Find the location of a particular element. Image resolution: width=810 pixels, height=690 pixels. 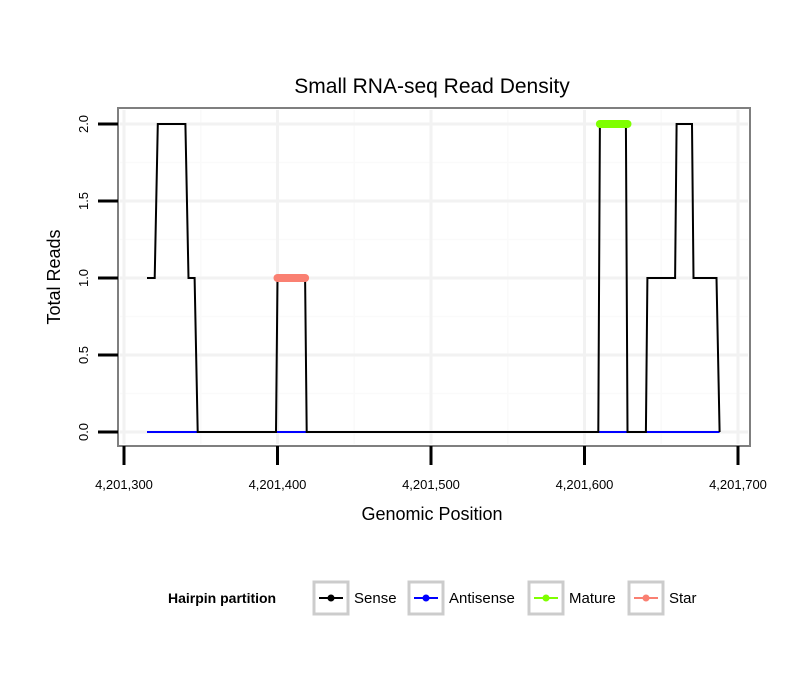

chart-title: Small RNA-seq Read Density is located at coordinates (432, 86).